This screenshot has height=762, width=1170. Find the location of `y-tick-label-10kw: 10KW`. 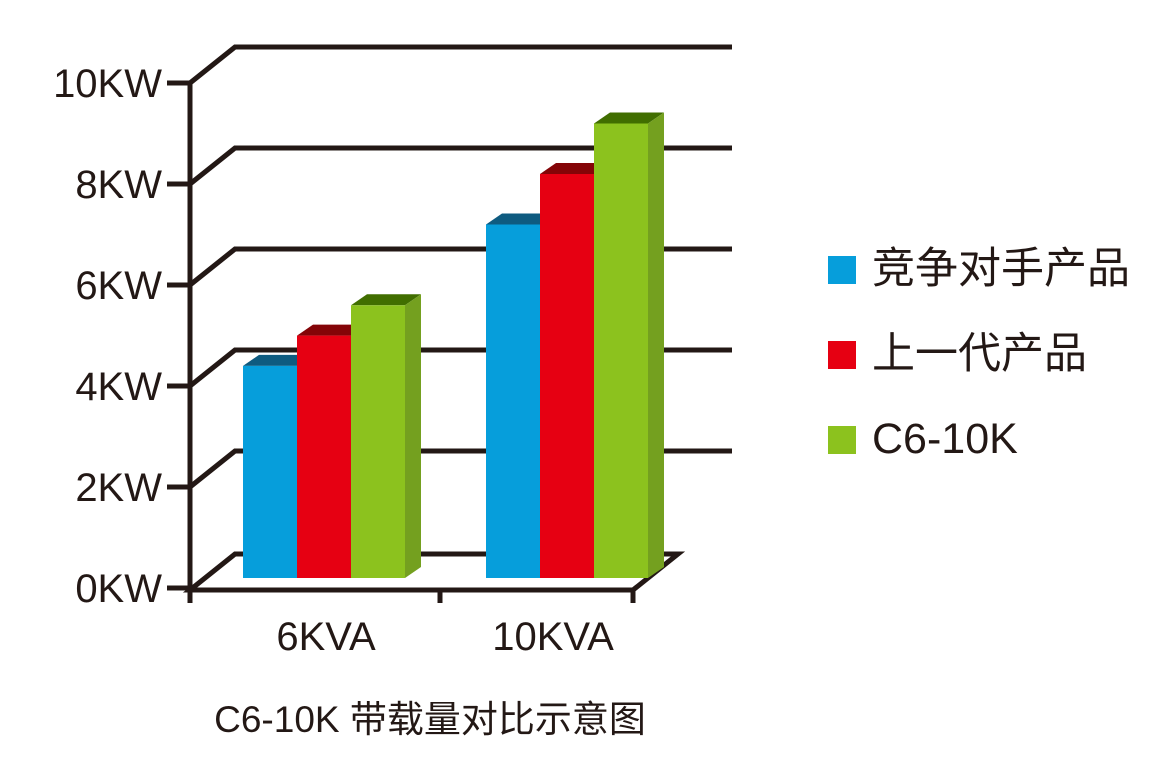

y-tick-label-10kw: 10KW is located at coordinates (107, 84).